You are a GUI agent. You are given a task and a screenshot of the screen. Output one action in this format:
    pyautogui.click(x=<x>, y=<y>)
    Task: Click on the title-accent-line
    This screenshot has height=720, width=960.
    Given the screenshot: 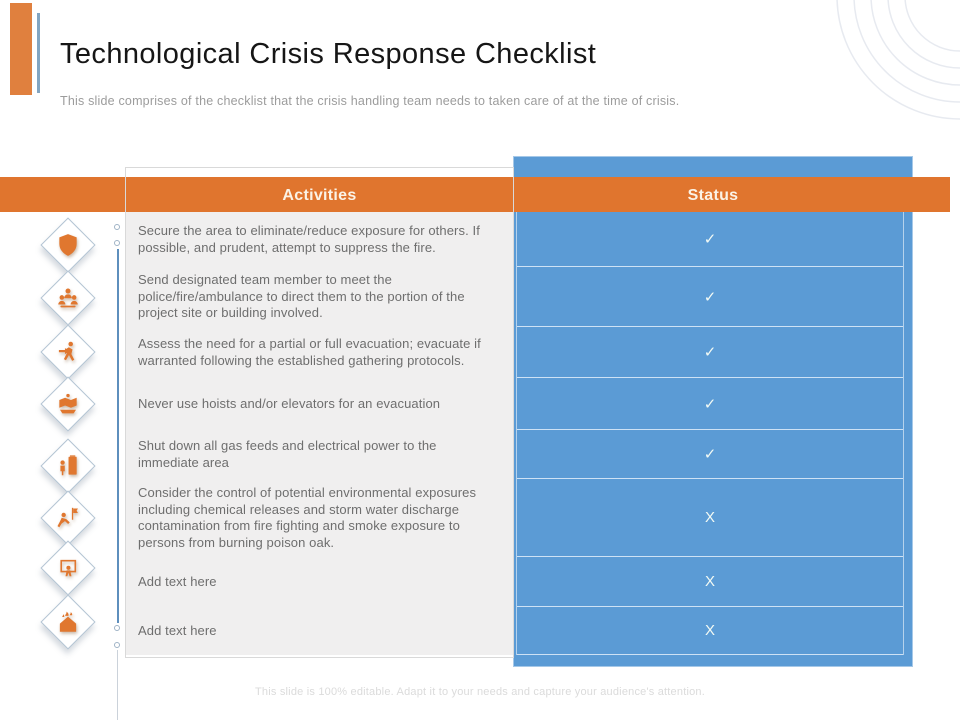 What is the action you would take?
    pyautogui.click(x=38, y=53)
    